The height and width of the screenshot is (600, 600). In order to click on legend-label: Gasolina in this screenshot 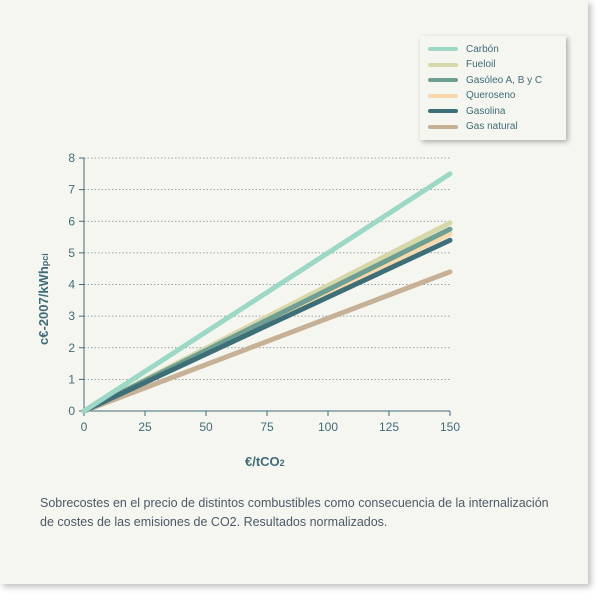, I will do `click(486, 111)`.